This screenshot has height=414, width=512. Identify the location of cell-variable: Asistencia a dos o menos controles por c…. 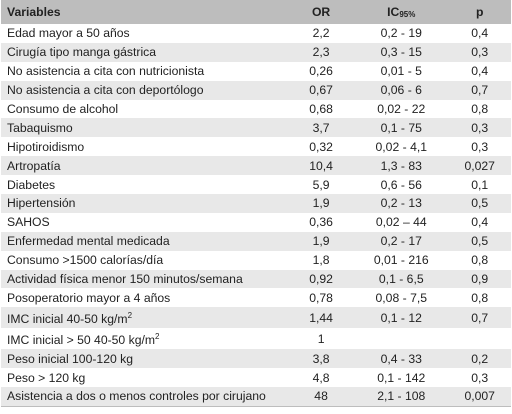
(145, 397).